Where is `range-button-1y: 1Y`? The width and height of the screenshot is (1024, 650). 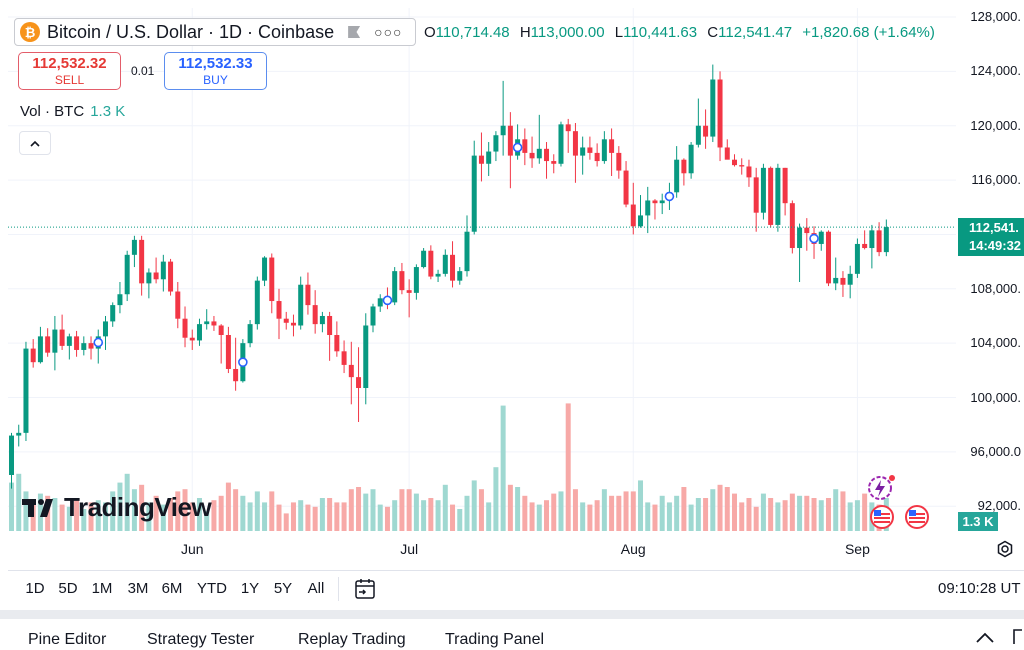
range-button-1y: 1Y is located at coordinates (250, 588).